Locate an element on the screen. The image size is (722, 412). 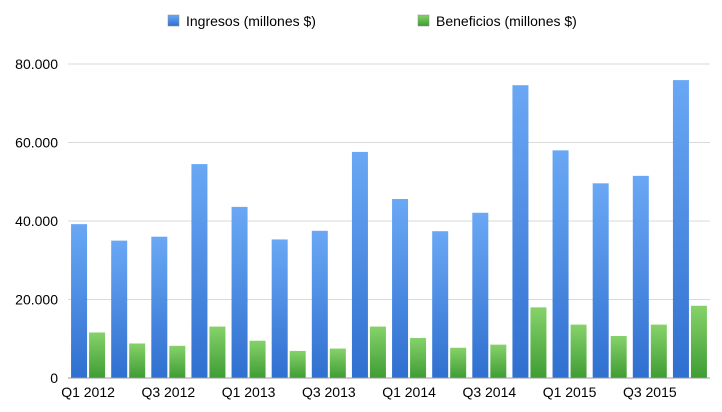
bar-beneficios-q1-2013 is located at coordinates (257, 359).